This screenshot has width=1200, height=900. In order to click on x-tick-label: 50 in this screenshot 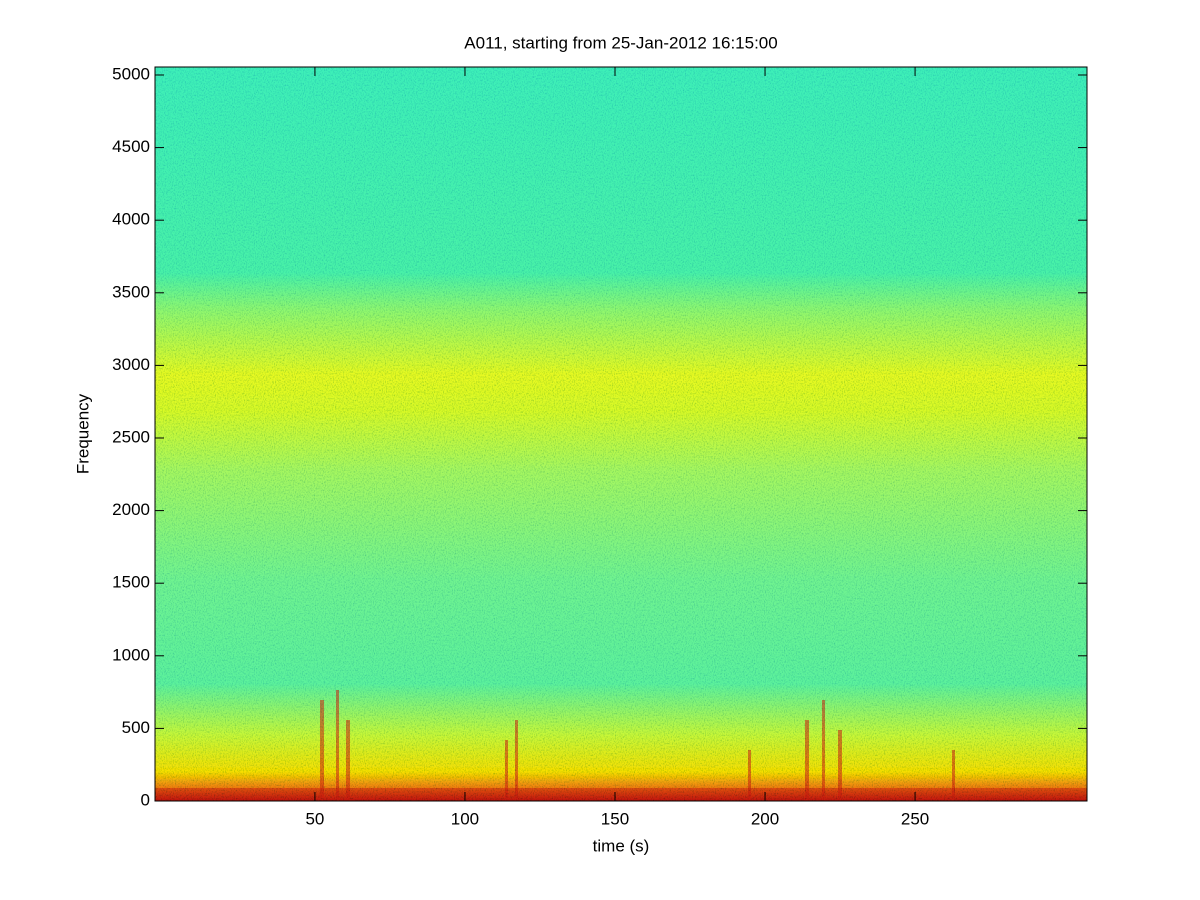, I will do `click(314, 818)`.